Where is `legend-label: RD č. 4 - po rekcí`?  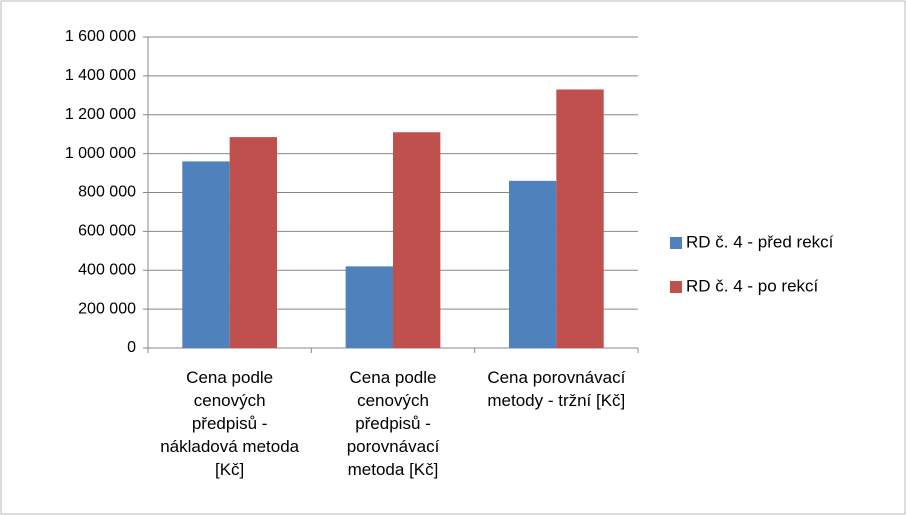
legend-label: RD č. 4 - po rekcí is located at coordinates (752, 285).